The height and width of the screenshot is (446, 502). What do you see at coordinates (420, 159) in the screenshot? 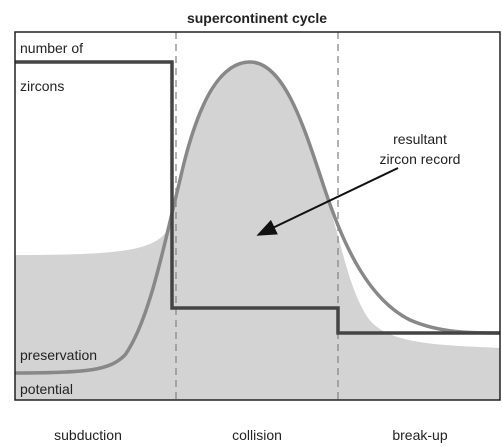
I see `label: zircon record` at bounding box center [420, 159].